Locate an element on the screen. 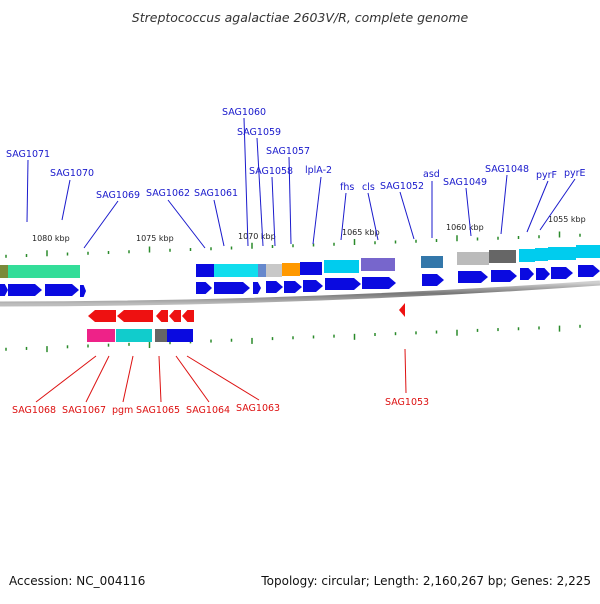  gene-label-SAG1057: SAG1057 is located at coordinates (288, 151).